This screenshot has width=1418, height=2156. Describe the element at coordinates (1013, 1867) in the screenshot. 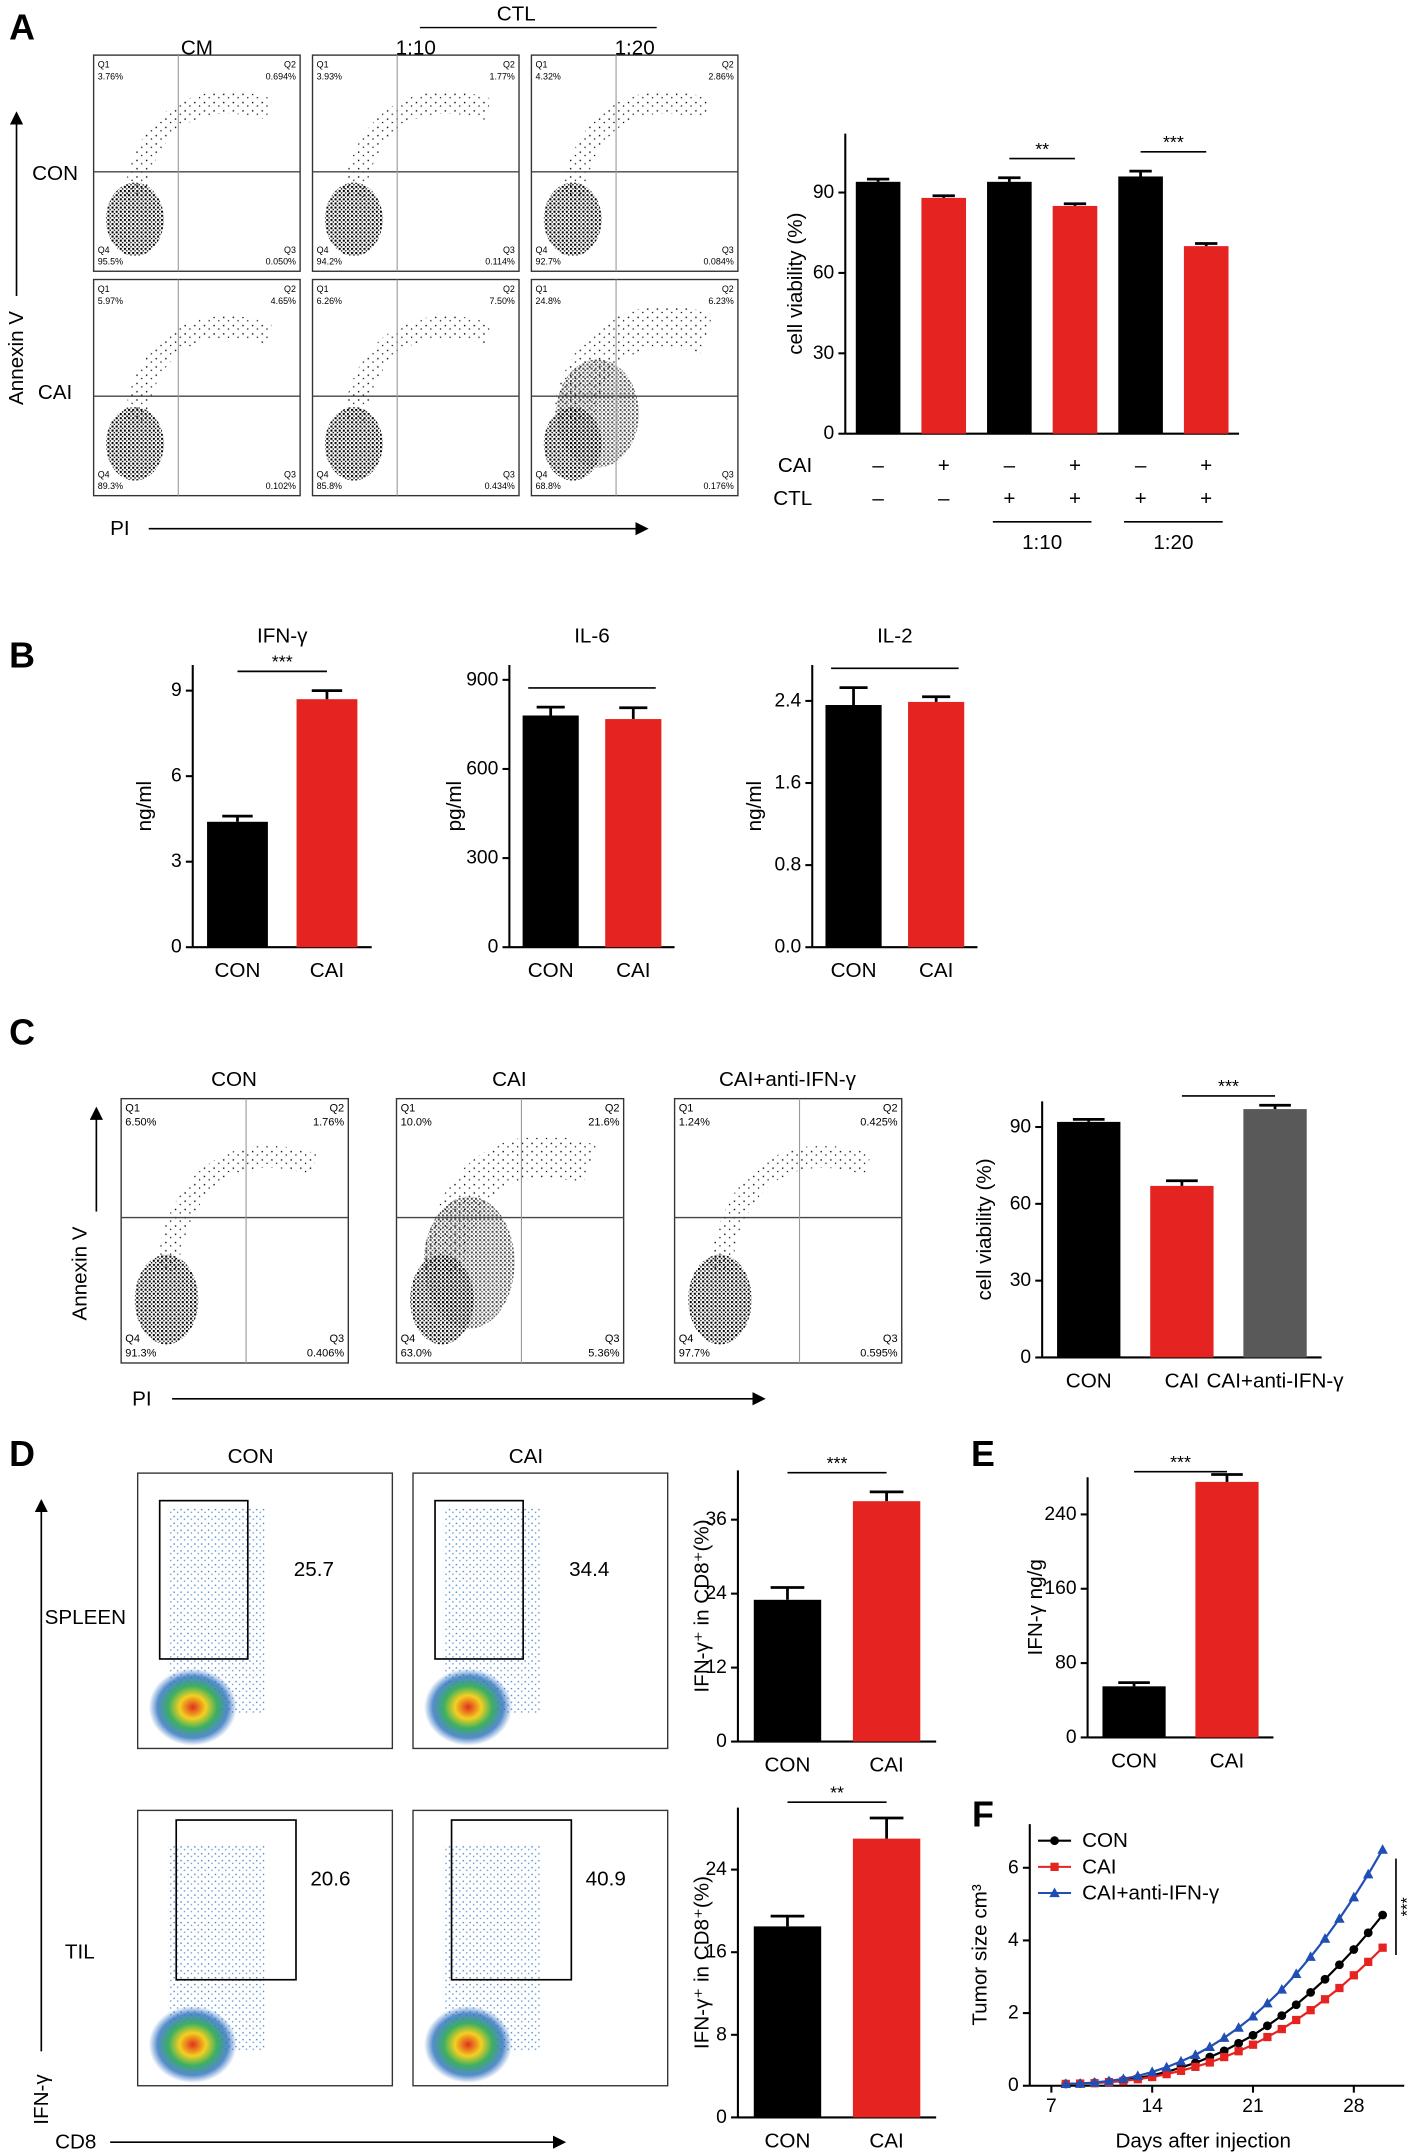

I see `y-tick-label: 6` at that location.